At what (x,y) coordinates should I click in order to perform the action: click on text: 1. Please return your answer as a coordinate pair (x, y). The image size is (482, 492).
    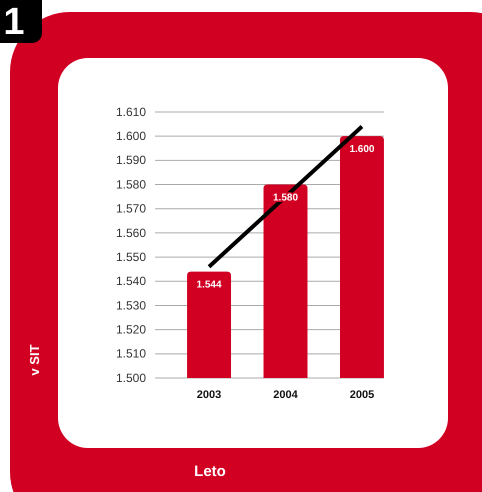
    Looking at the image, I should click on (14, 22).